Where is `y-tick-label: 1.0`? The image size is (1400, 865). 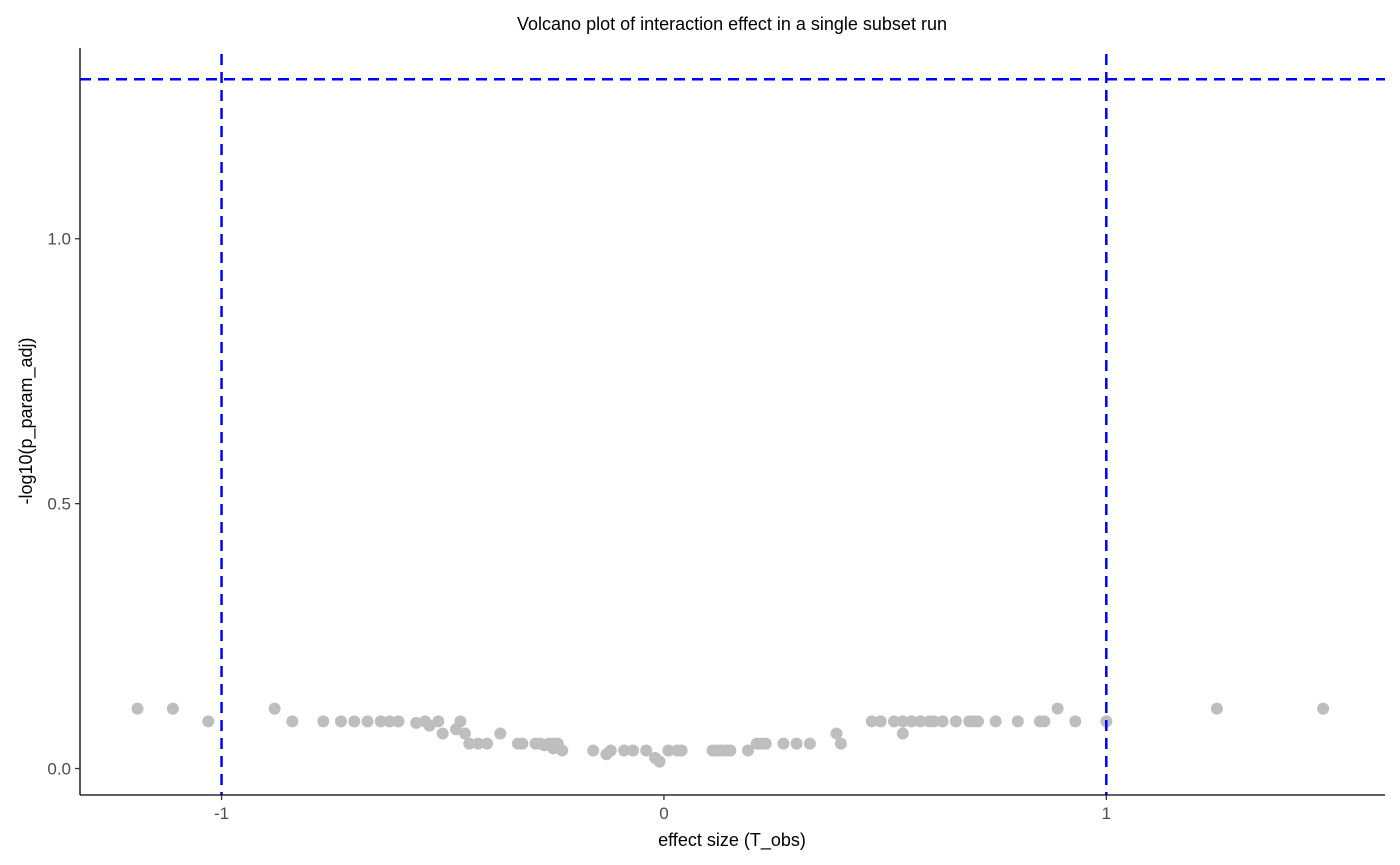 y-tick-label: 1.0 is located at coordinates (59, 239).